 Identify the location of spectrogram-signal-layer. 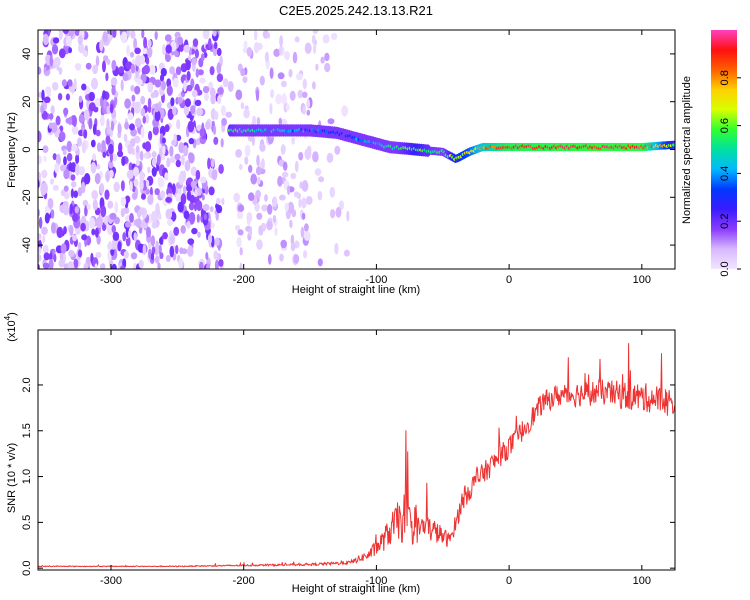
(451, 143).